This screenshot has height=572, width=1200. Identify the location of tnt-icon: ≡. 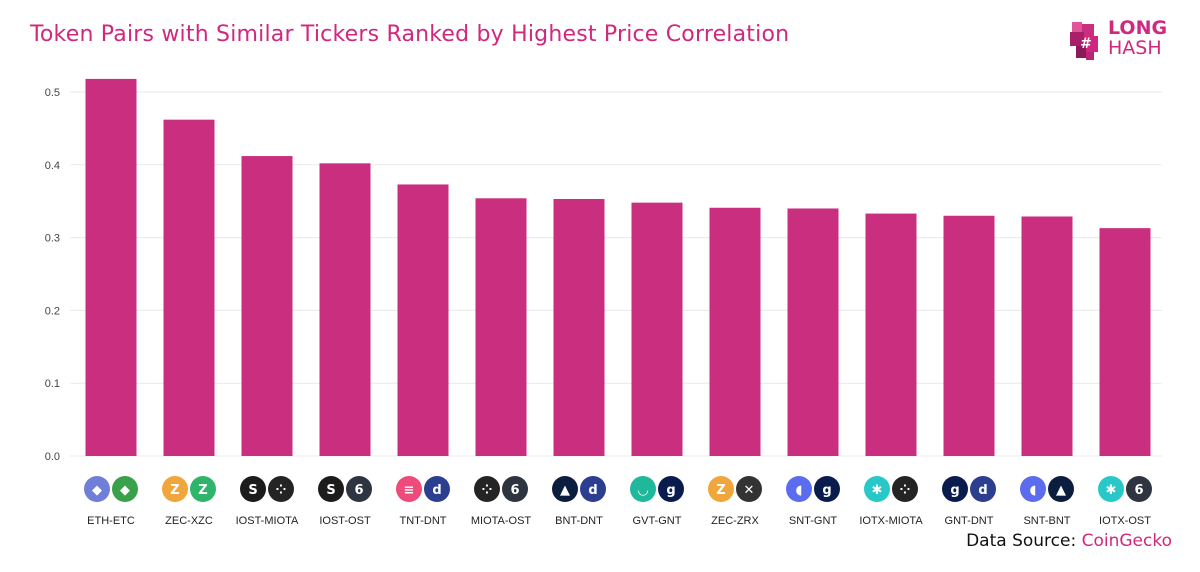
(409, 489).